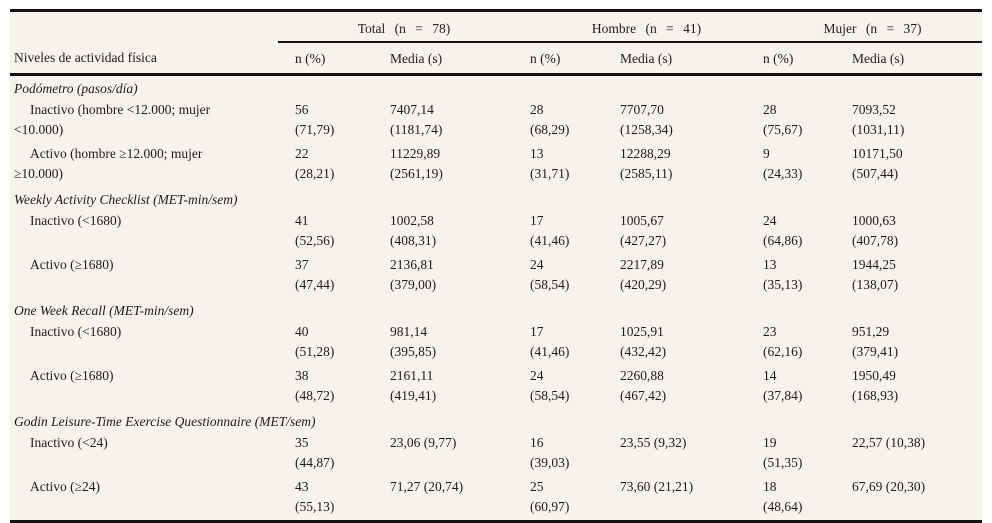 The height and width of the screenshot is (523, 992). Describe the element at coordinates (770, 109) in the screenshot. I see `data-cell-line: 28` at that location.